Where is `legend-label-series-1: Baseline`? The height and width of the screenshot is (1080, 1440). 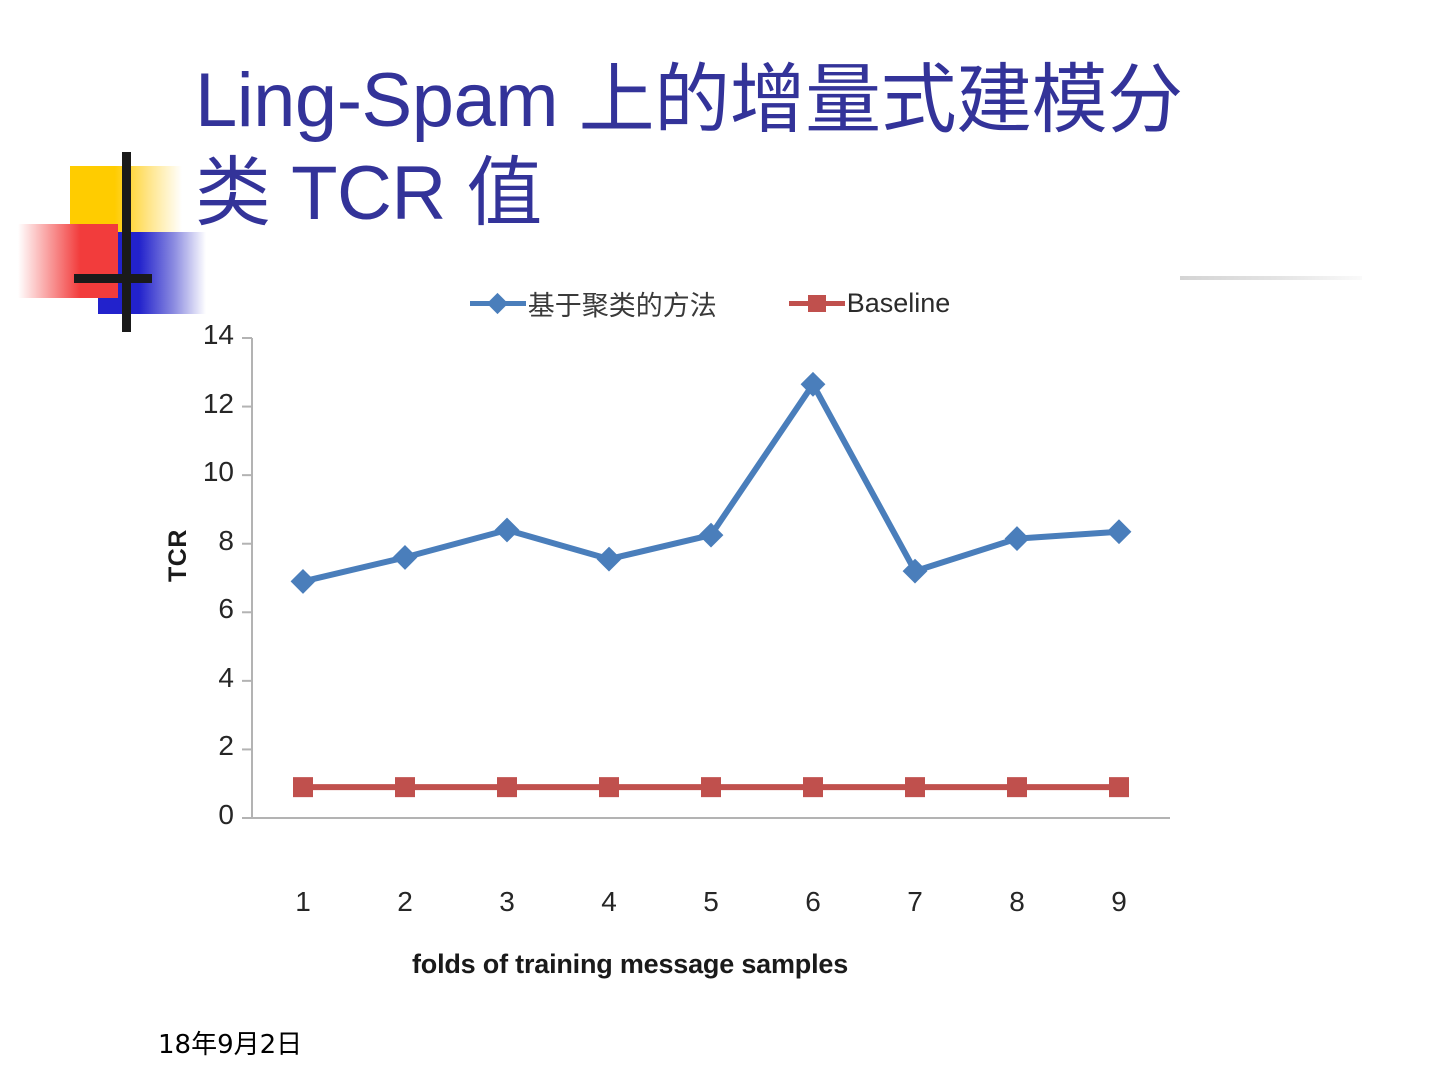
legend-label-series-1: Baseline is located at coordinates (898, 302).